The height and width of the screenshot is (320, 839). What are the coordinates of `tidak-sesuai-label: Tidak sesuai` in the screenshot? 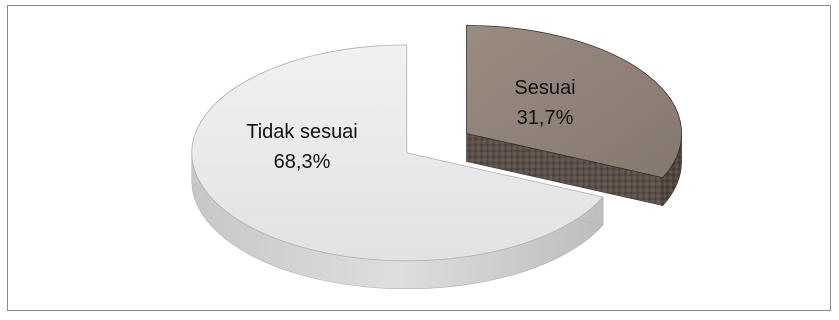 It's located at (302, 132).